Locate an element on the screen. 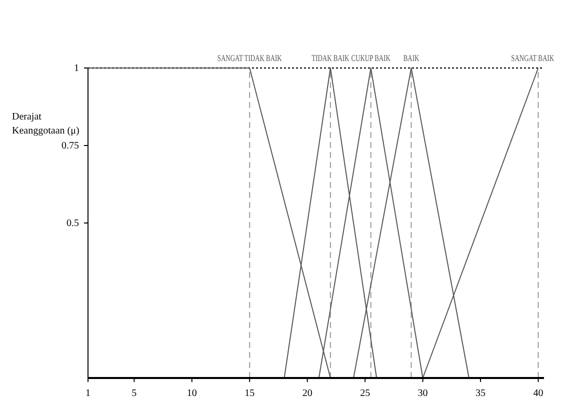 The height and width of the screenshot is (420, 567). y-tick-label: 1 is located at coordinates (76, 68).